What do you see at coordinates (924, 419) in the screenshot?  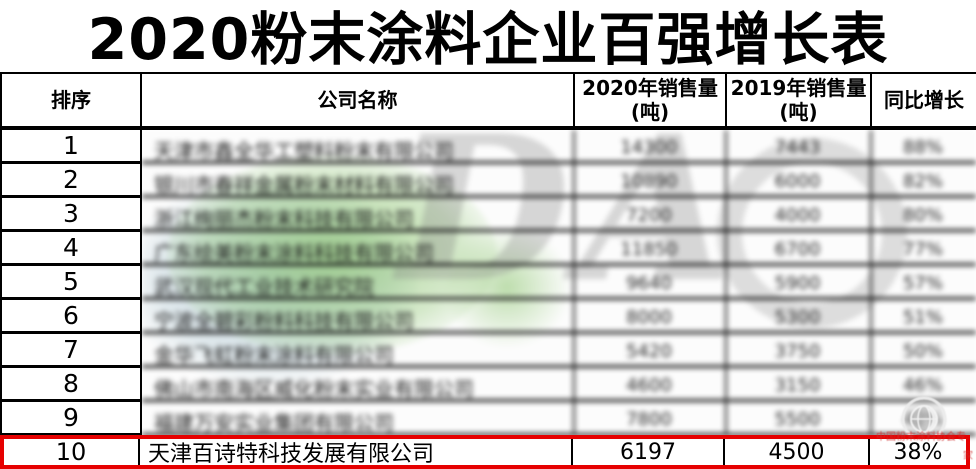 I see `globe-icon` at bounding box center [924, 419].